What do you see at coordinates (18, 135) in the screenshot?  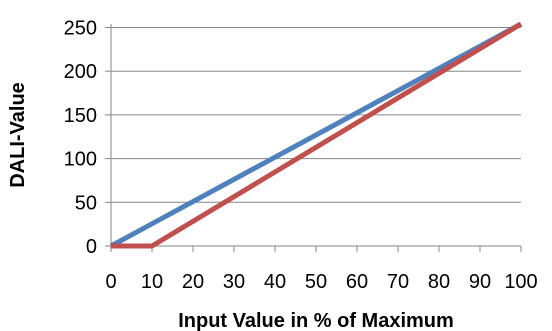 I see `y-axis-label: DALI-Value` at bounding box center [18, 135].